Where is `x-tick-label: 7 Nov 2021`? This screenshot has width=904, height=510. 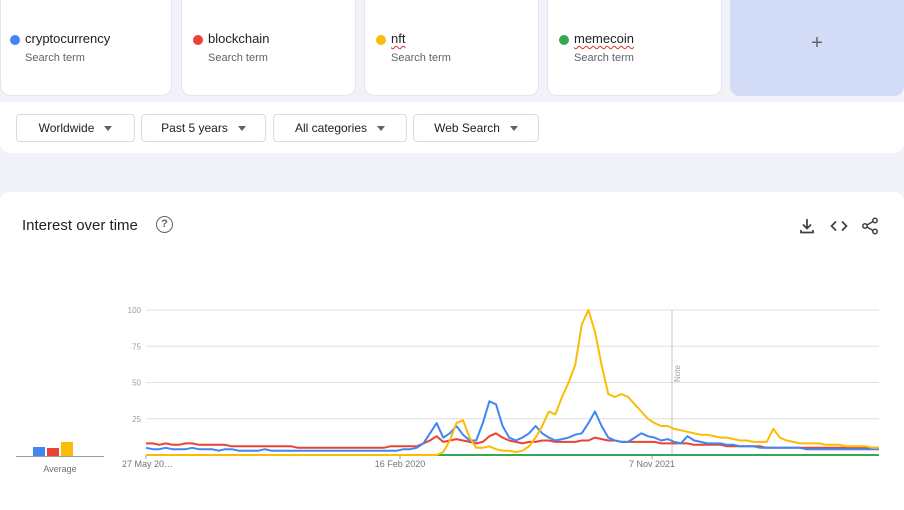
x-tick-label: 7 Nov 2021 is located at coordinates (652, 464).